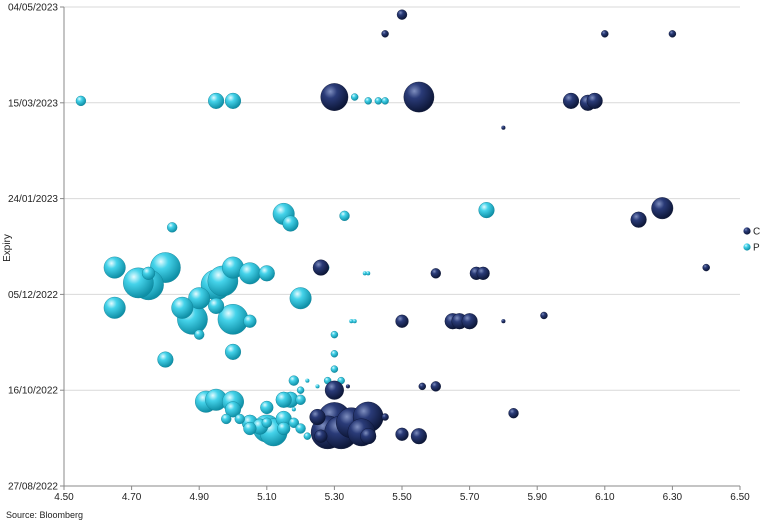 The height and width of the screenshot is (525, 770). Describe the element at coordinates (33, 199) in the screenshot. I see `y-tick-label: 24/01/2023` at that location.